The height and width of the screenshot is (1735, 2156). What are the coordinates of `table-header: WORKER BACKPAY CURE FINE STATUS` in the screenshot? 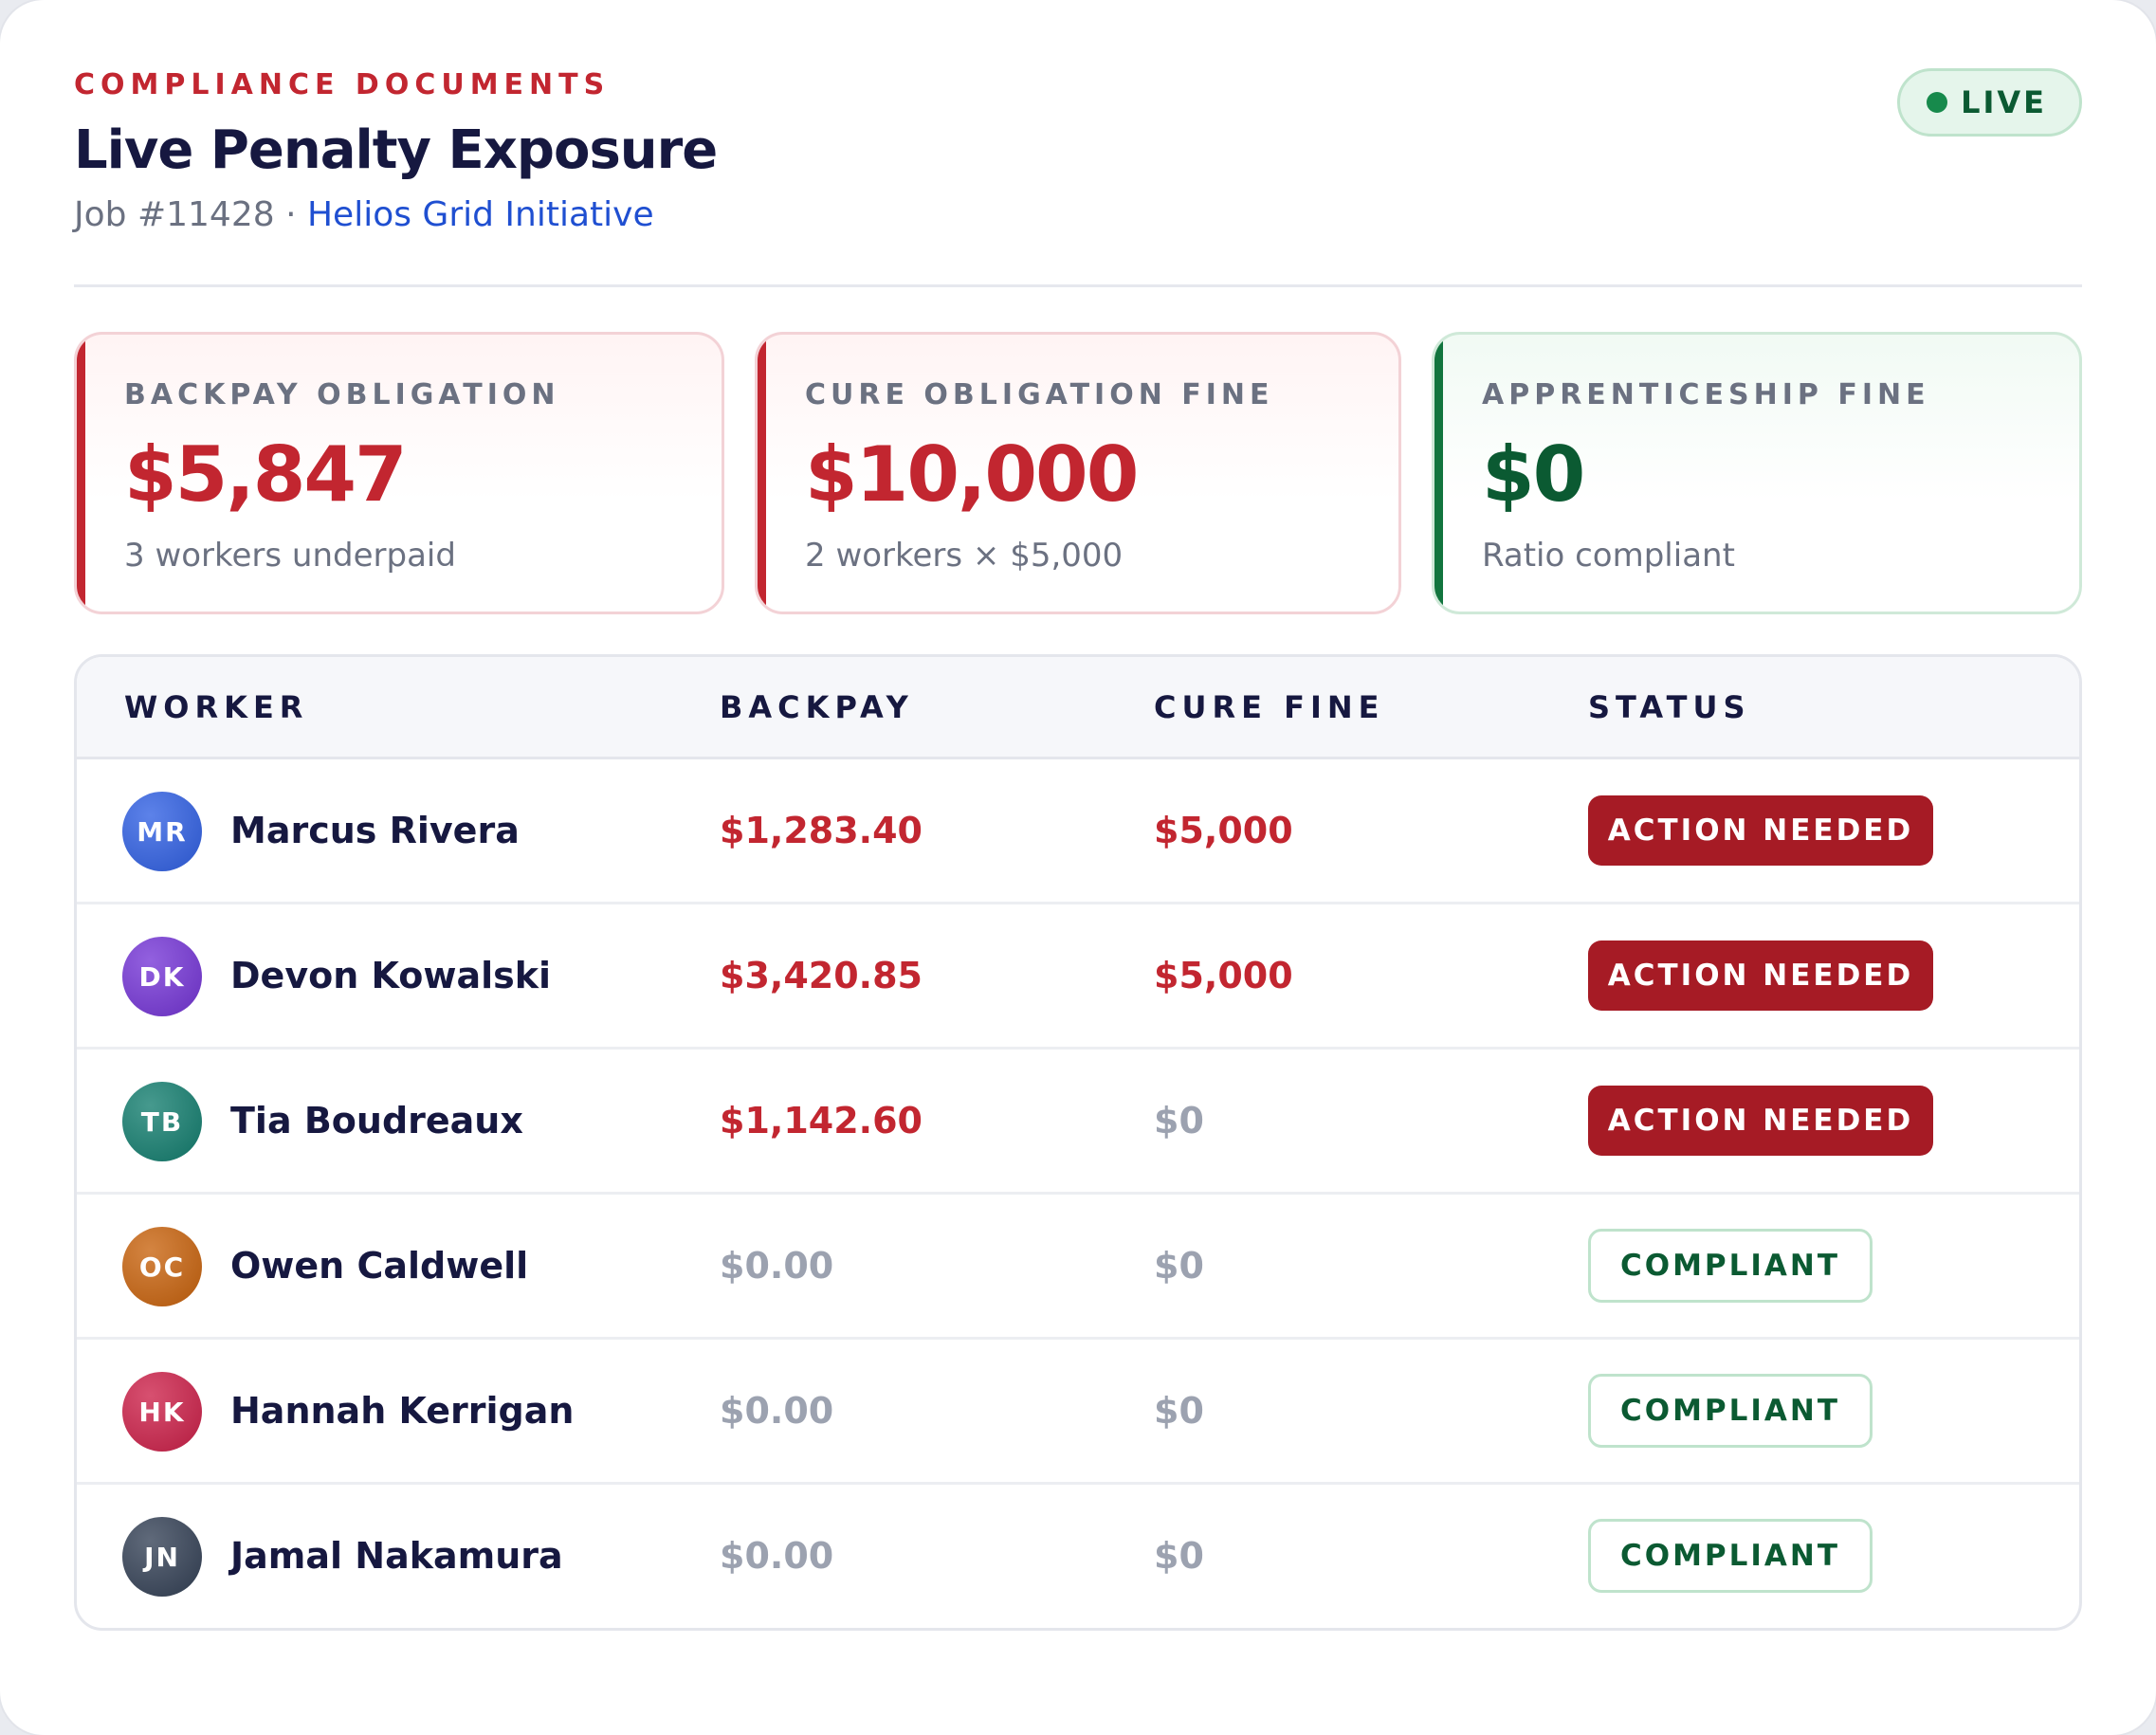 It's located at (1078, 708).